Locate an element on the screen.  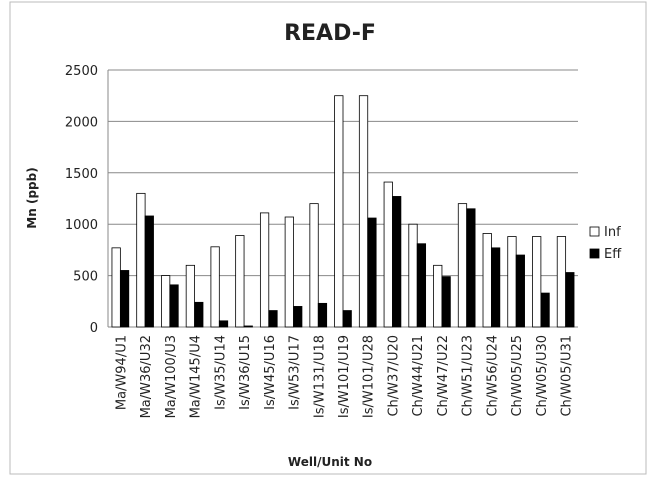
x-tick-label: Ch/W05/U30 is located at coordinates (542, 376).